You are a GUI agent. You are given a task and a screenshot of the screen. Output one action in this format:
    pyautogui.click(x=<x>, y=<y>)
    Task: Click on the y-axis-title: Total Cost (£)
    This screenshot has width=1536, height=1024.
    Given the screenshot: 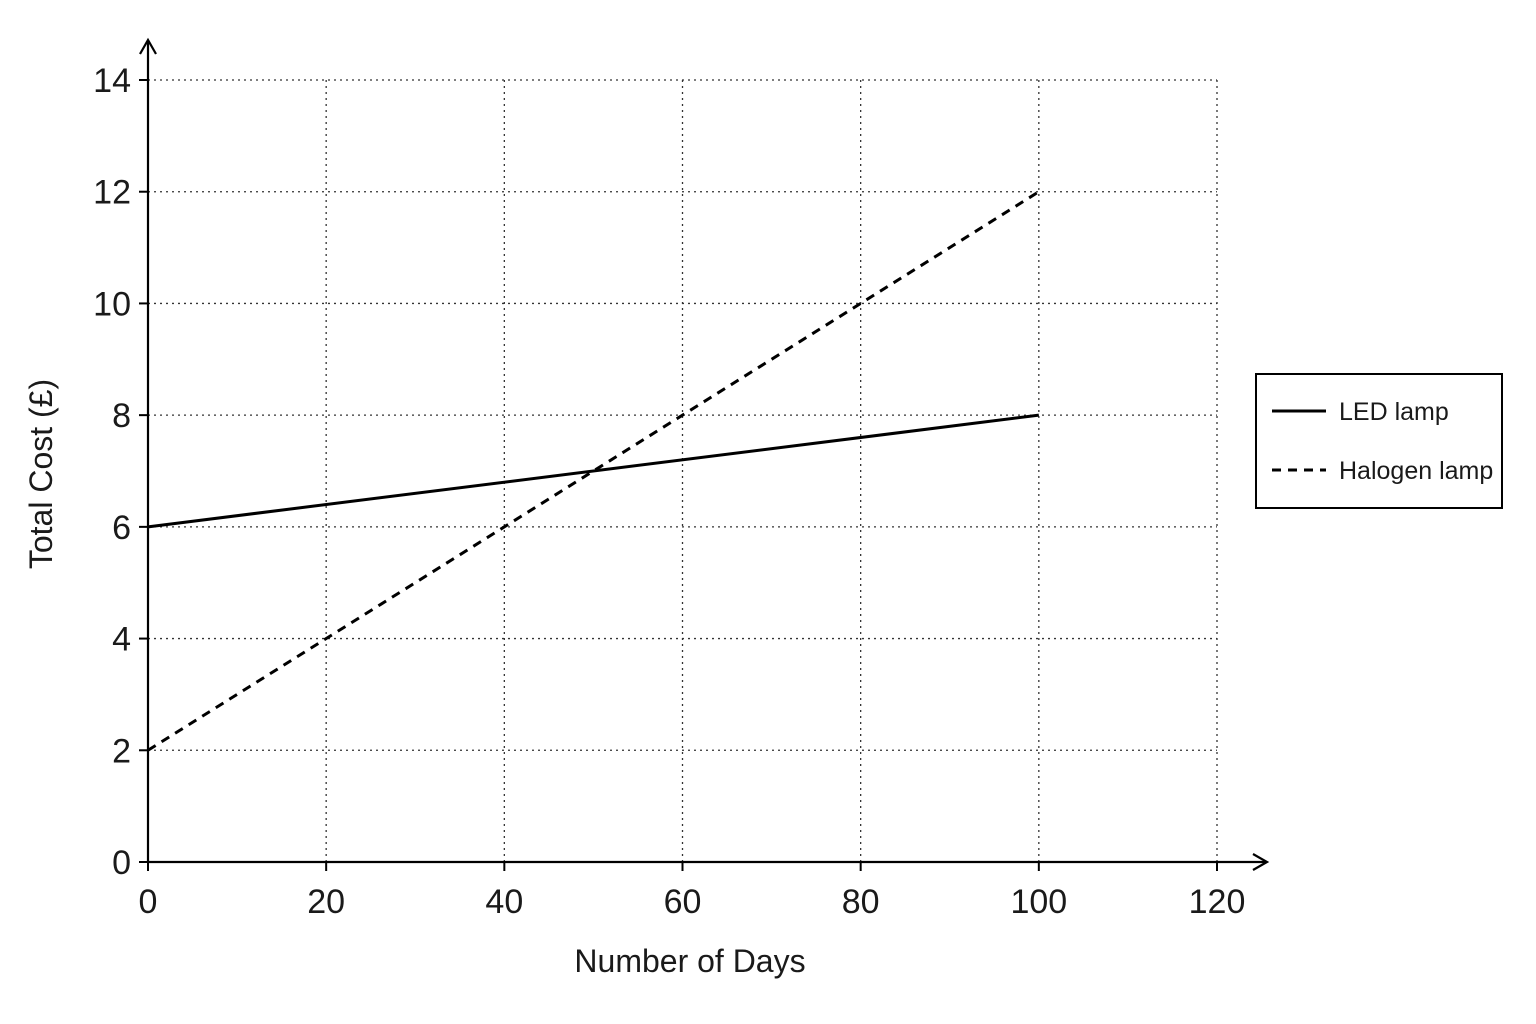 What is the action you would take?
    pyautogui.click(x=41, y=474)
    